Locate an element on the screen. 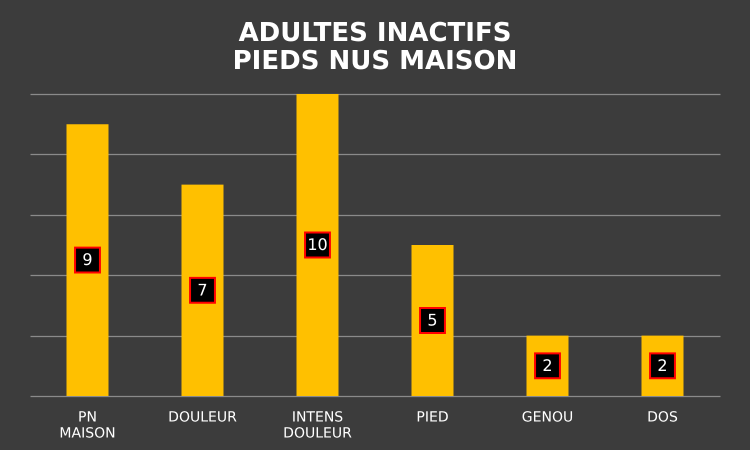  data-label: 9 is located at coordinates (87, 260).